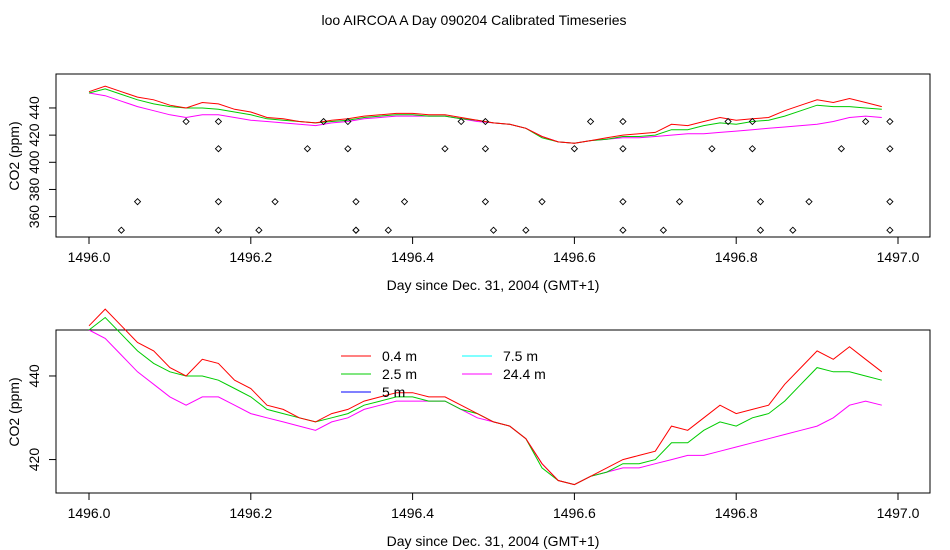  Describe the element at coordinates (393, 392) in the screenshot. I see `legend-label: 5 m` at that location.